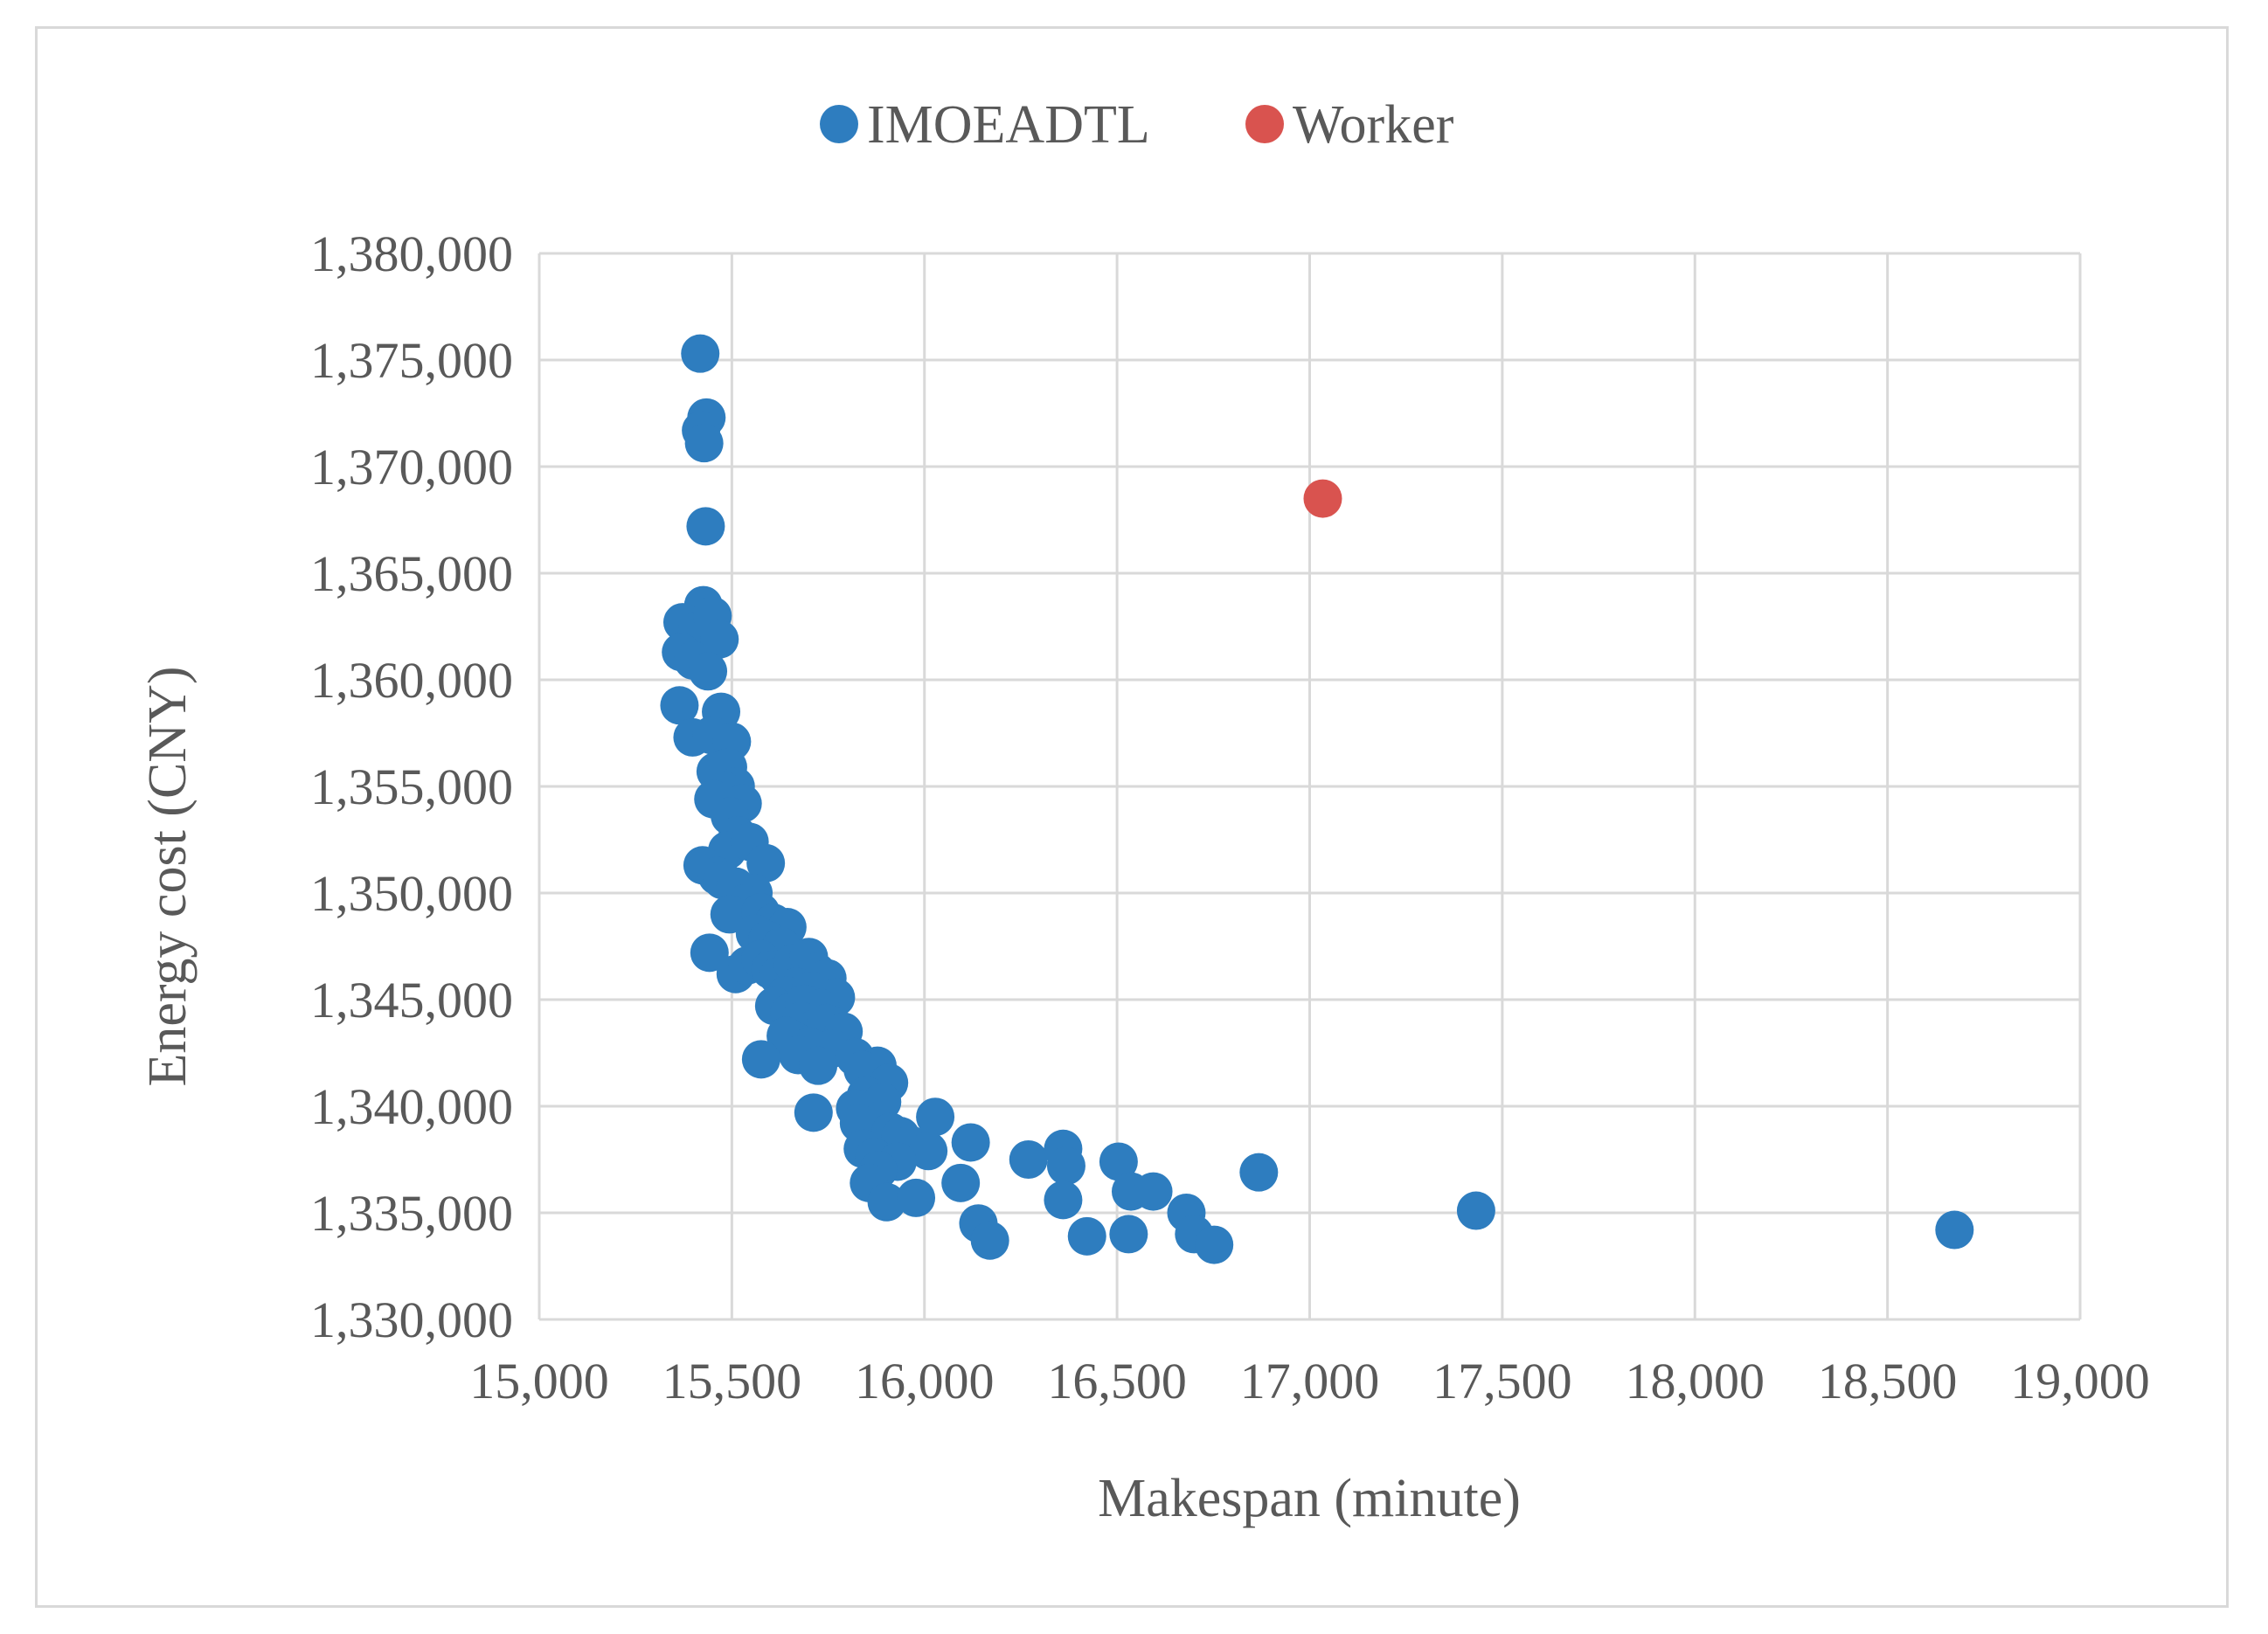 The height and width of the screenshot is (1634, 2268). I want to click on x-tick-label: 18,500, so click(1888, 1381).